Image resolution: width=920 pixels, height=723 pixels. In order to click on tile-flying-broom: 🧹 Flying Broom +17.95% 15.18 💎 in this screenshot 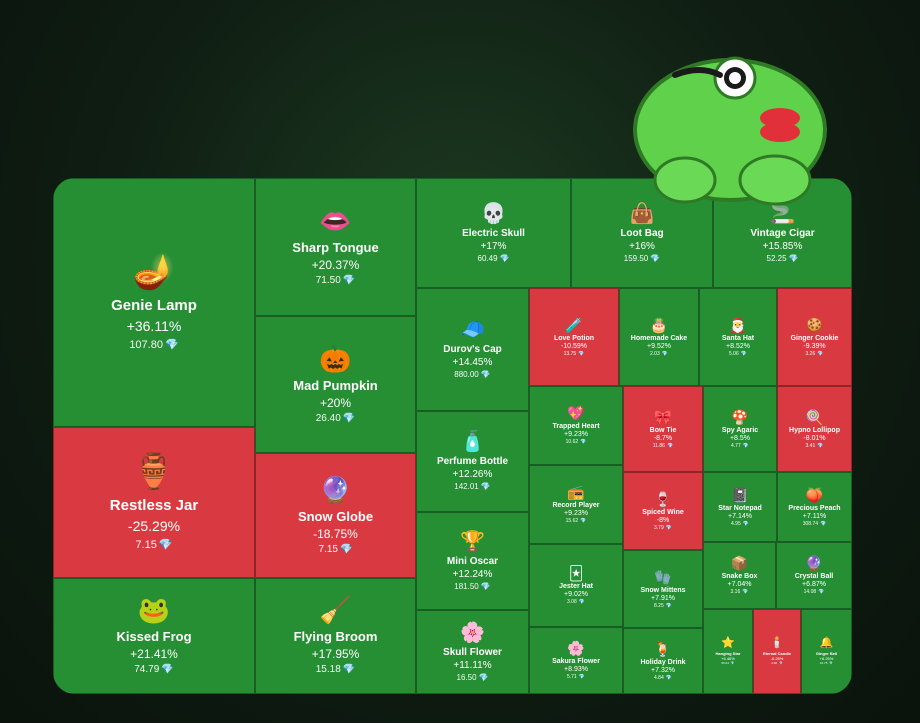, I will do `click(335, 636)`.